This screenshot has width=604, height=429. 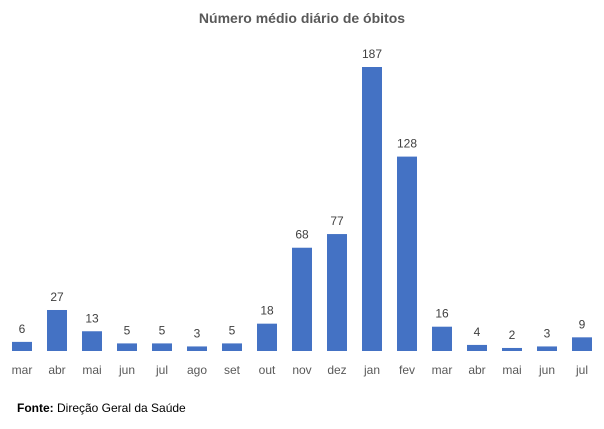 What do you see at coordinates (442, 314) in the screenshot?
I see `data-label: 16` at bounding box center [442, 314].